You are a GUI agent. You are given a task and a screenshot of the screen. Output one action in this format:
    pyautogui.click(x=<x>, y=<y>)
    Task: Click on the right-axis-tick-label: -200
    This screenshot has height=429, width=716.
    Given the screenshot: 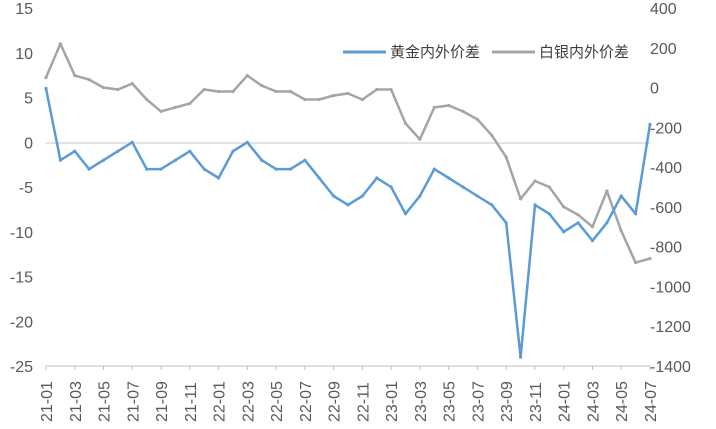 What is the action you would take?
    pyautogui.click(x=666, y=128)
    